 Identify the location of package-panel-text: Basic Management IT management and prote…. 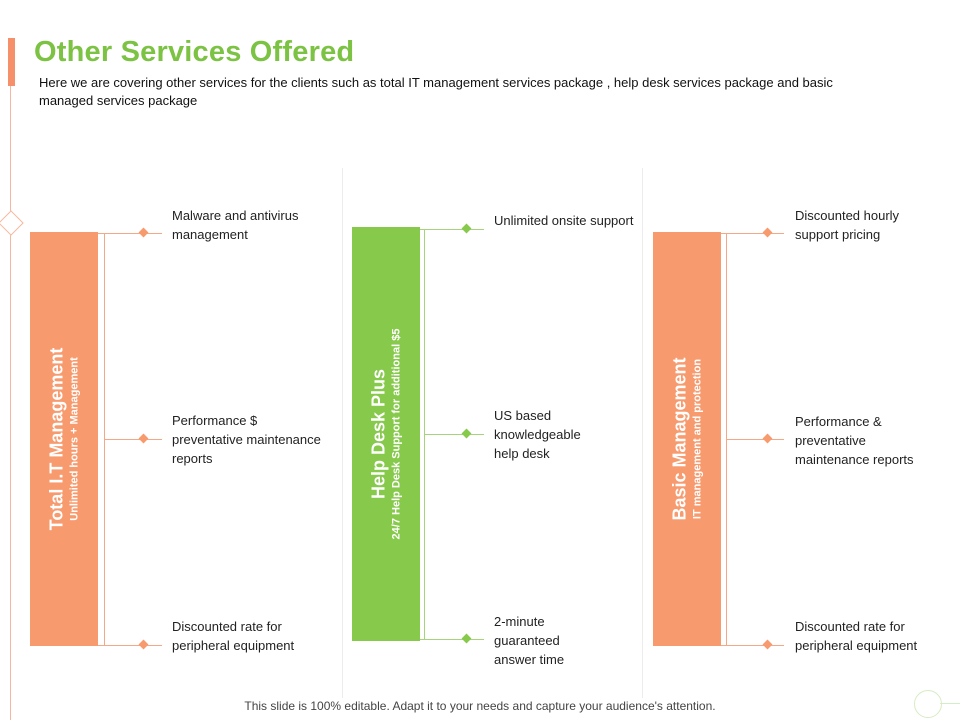
(687, 438).